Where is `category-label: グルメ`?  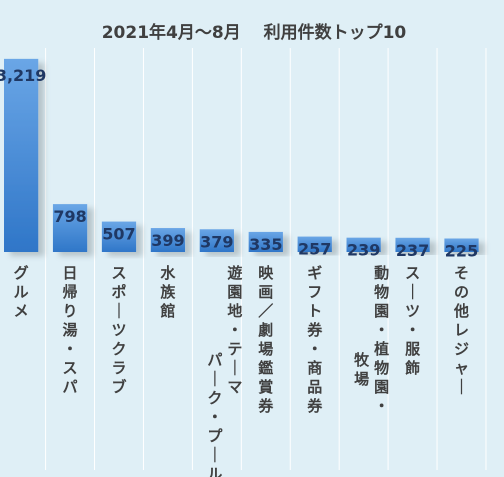 category-label: グルメ is located at coordinates (21, 292).